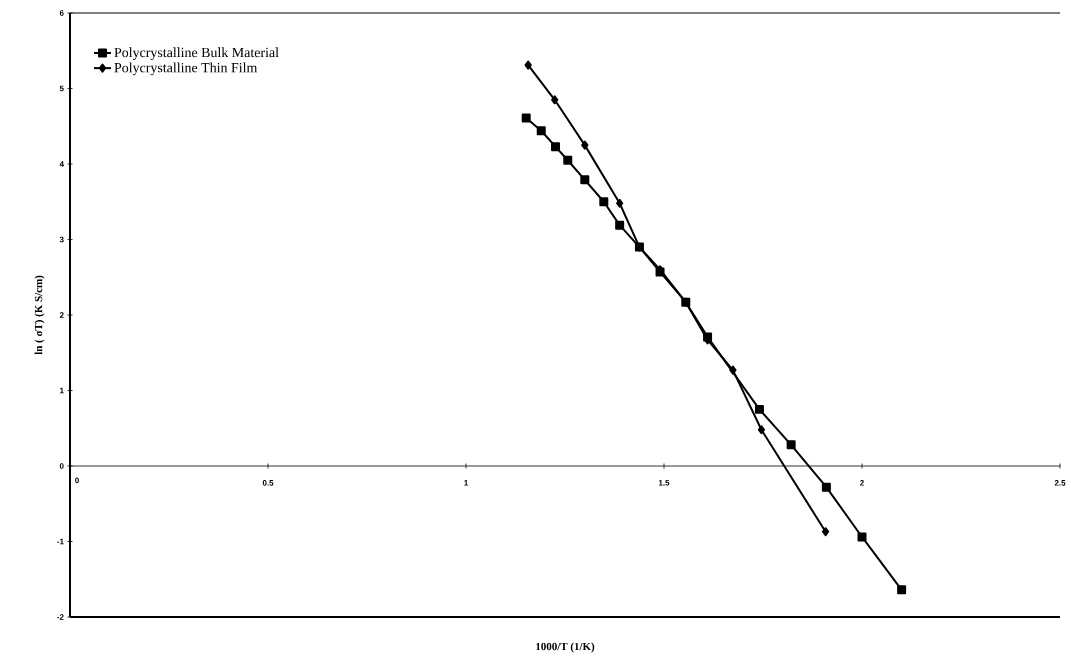 This screenshot has width=1071, height=664. I want to click on legend-label: Polycrystalline Bulk Material, so click(196, 54).